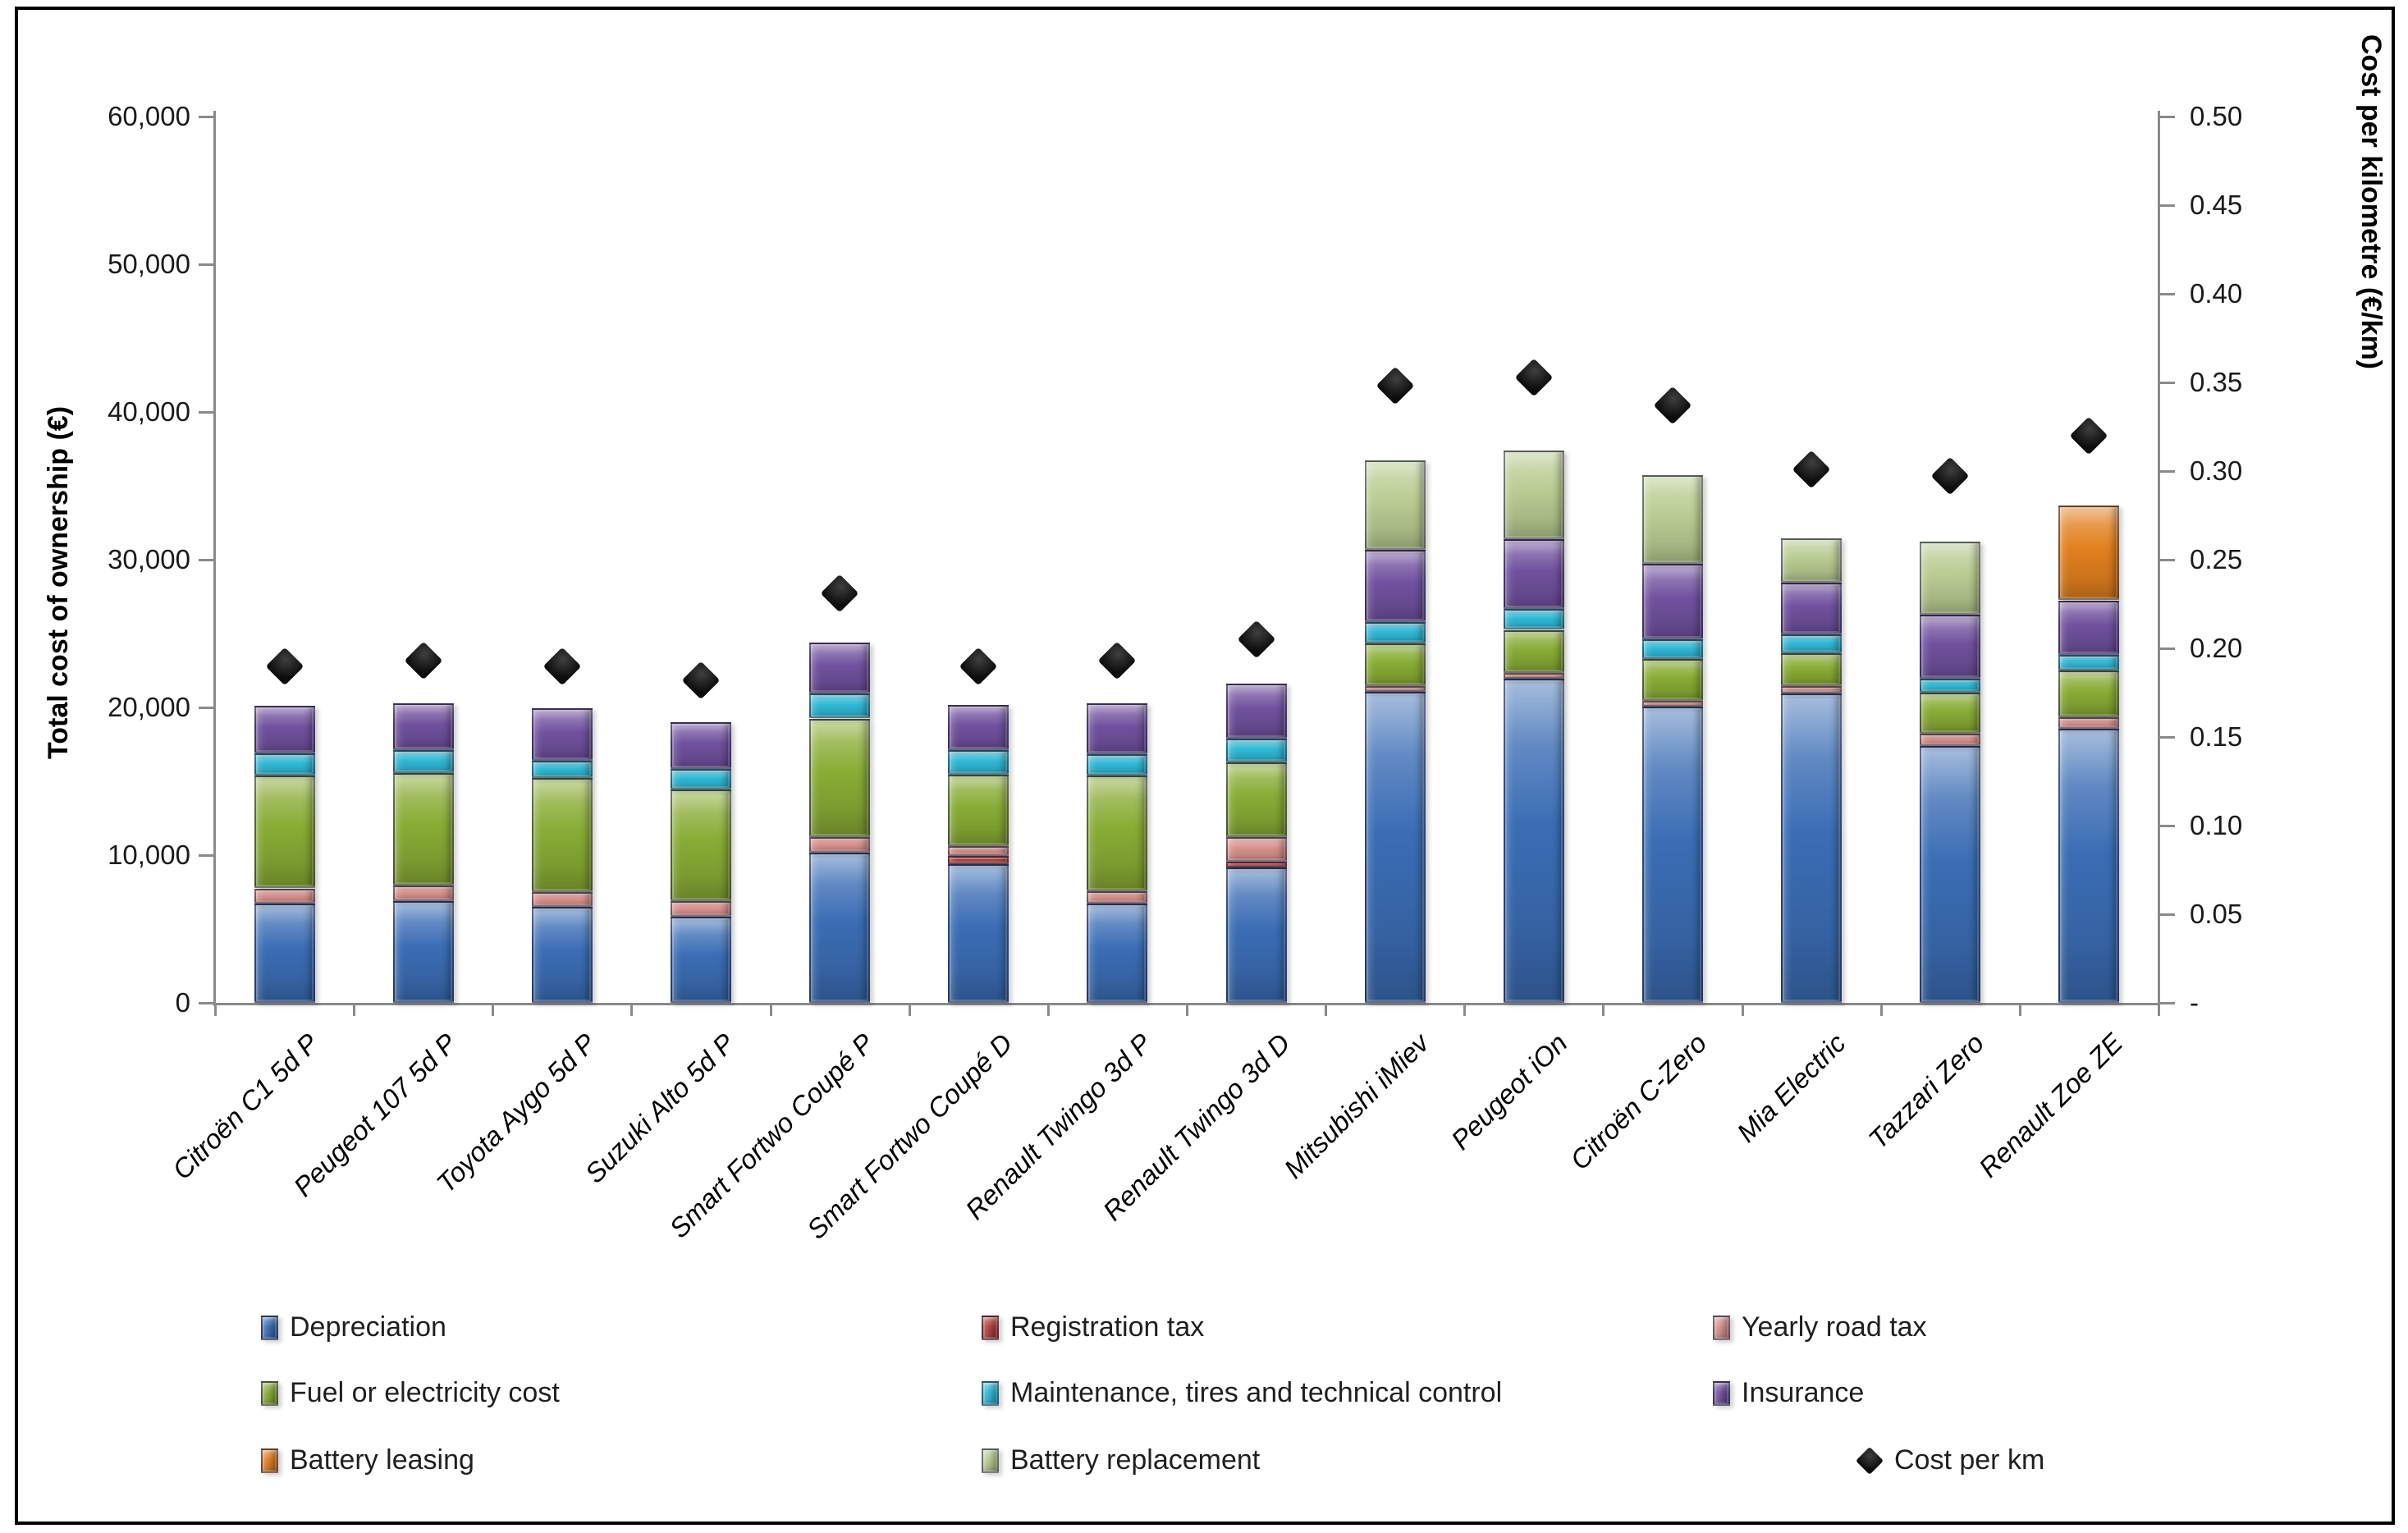 Image resolution: width=2408 pixels, height=1533 pixels. I want to click on legend-item-cost_per_km: Cost per km, so click(1950, 1460).